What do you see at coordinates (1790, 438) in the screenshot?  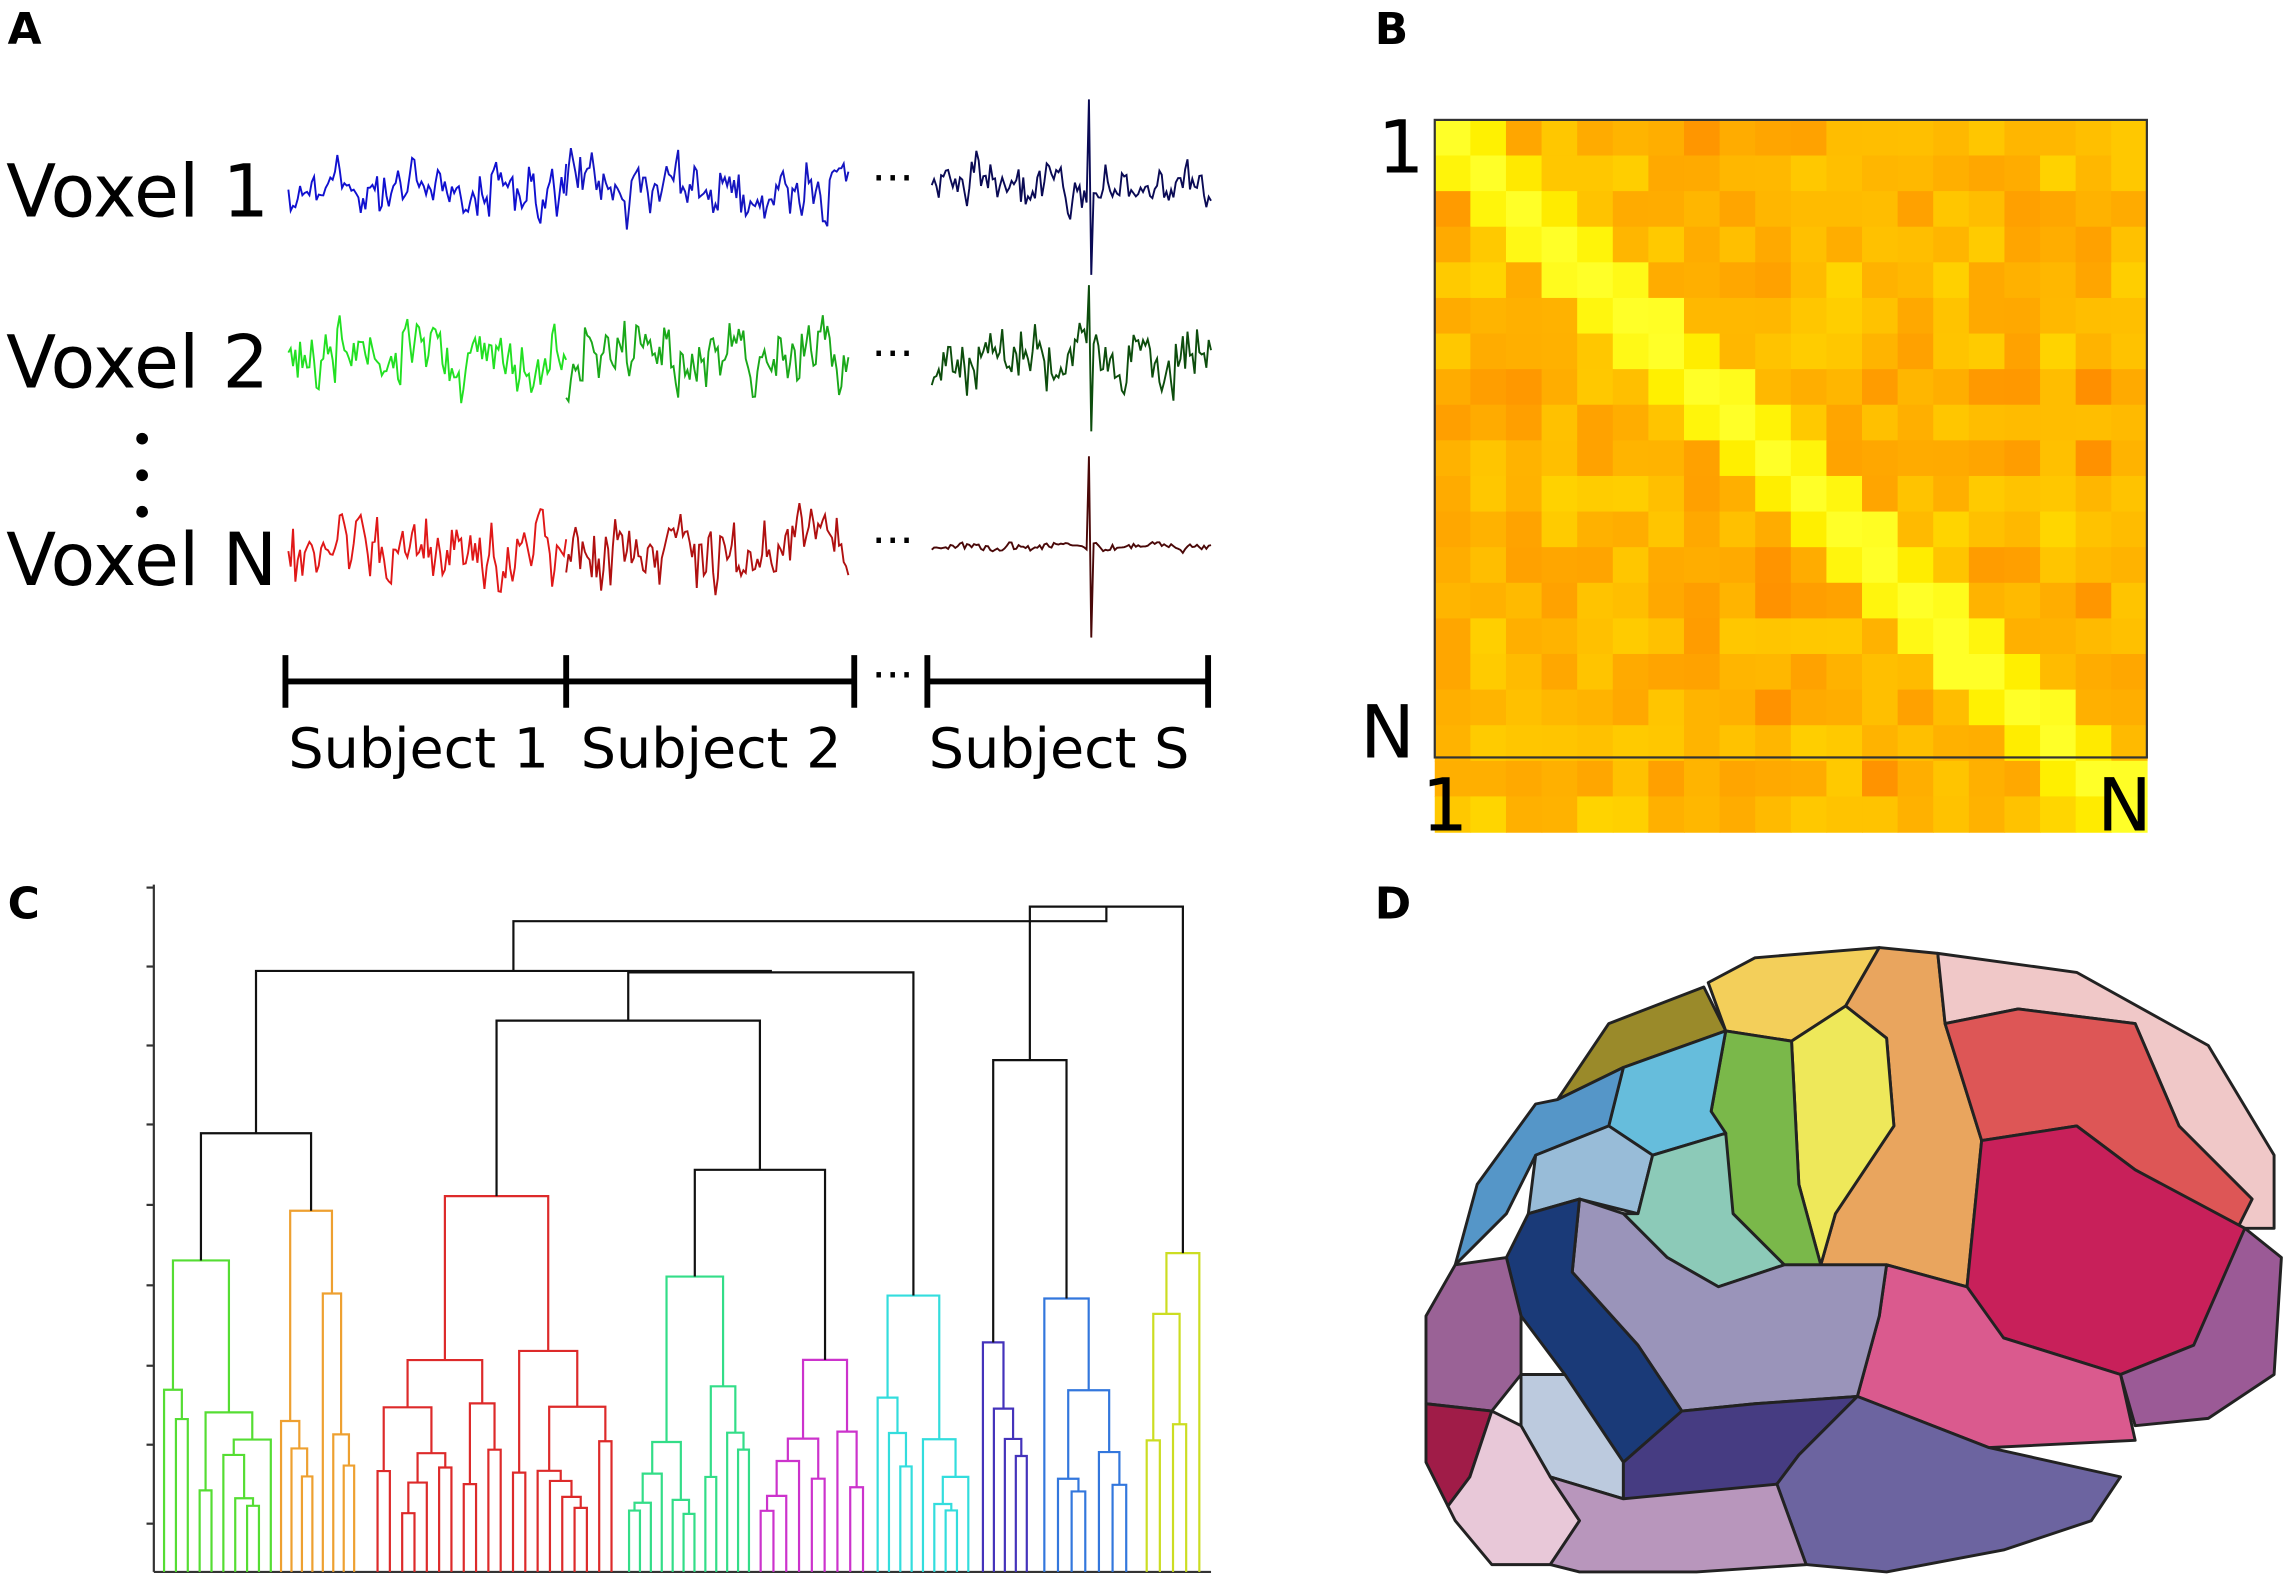 I see `matrix-frame` at bounding box center [1790, 438].